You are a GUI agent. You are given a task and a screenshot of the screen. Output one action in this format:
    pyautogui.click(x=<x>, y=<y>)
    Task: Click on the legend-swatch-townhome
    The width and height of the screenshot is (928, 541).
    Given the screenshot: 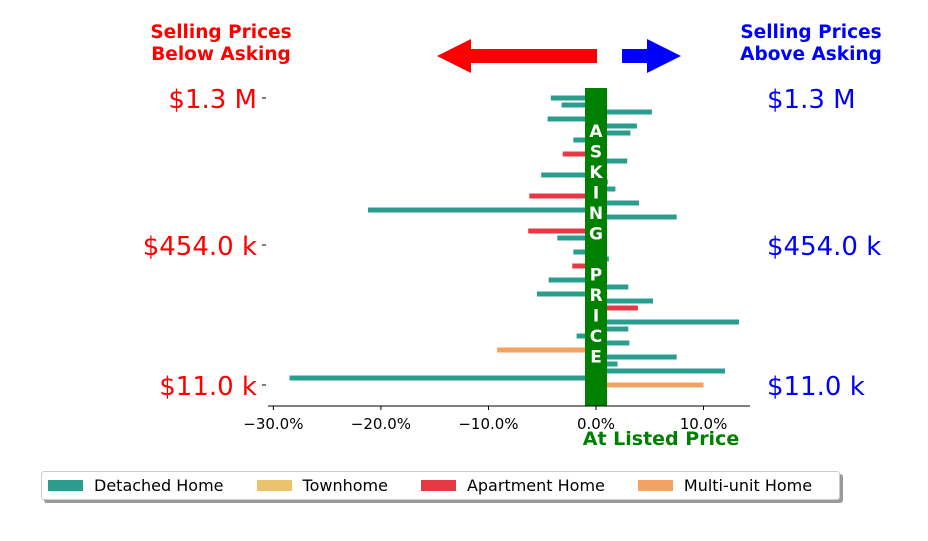 What is the action you would take?
    pyautogui.click(x=274, y=485)
    